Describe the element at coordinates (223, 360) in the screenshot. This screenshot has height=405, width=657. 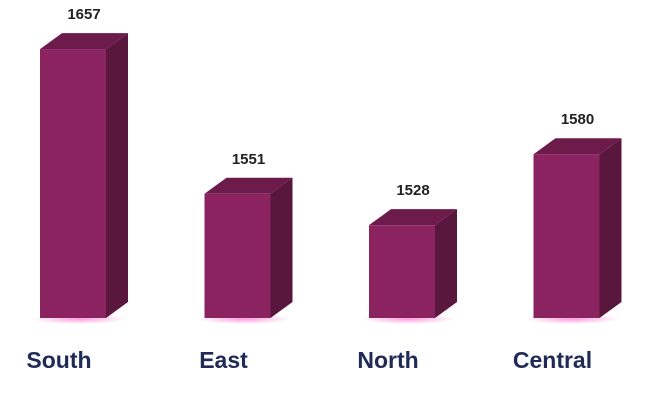
I see `category-label: East` at that location.